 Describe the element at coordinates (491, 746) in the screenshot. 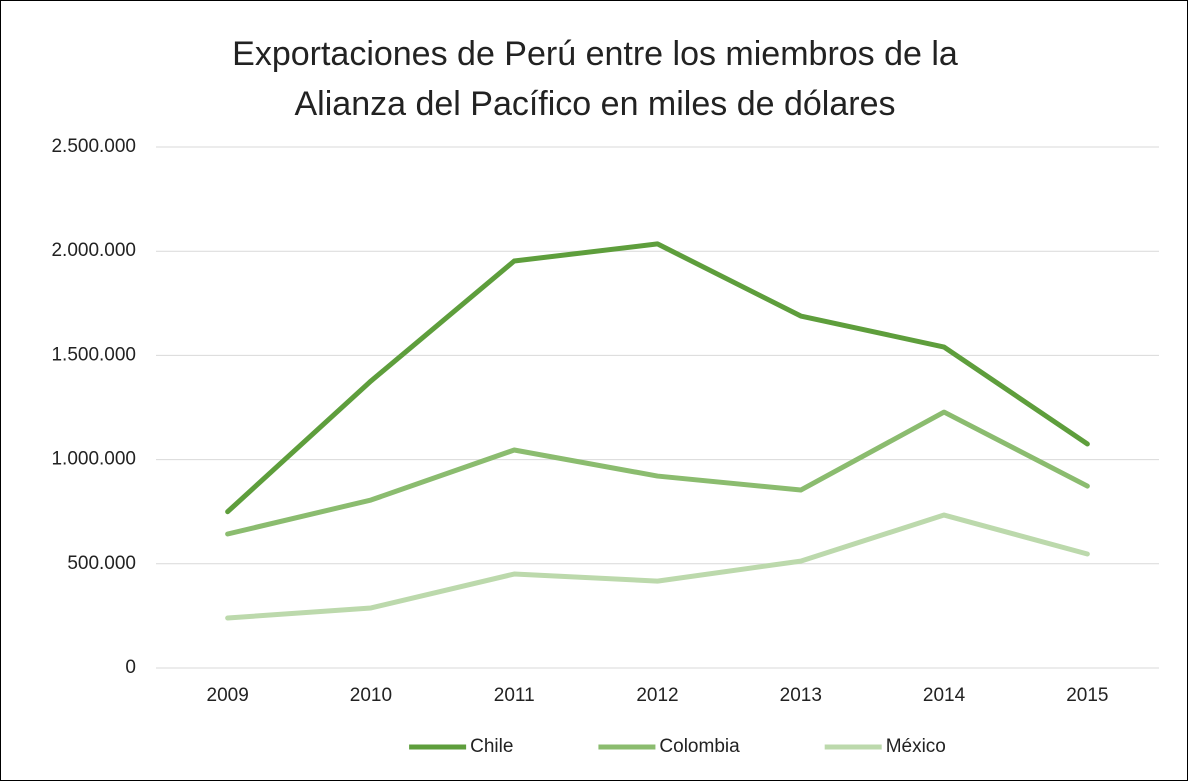

I see `legend-label: Chile` at that location.